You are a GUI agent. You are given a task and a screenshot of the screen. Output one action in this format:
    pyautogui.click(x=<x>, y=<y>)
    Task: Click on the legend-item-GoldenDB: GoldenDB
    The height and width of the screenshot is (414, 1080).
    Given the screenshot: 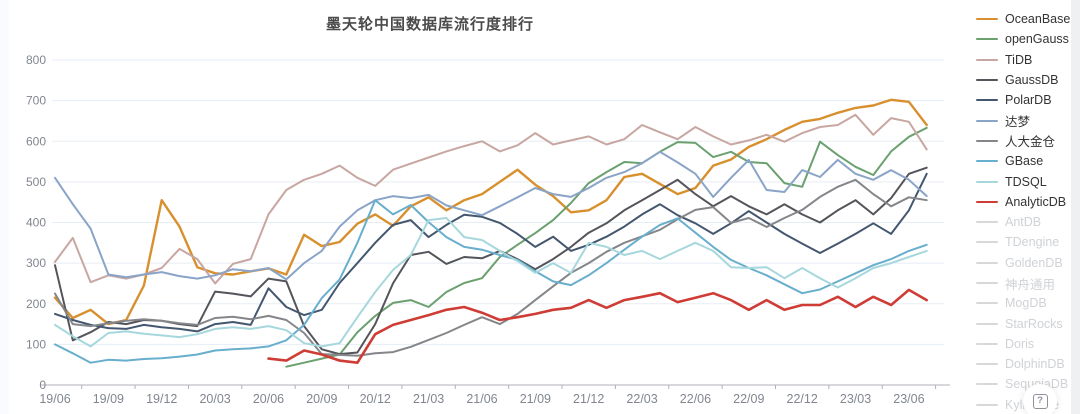 What is the action you would take?
    pyautogui.click(x=1026, y=263)
    